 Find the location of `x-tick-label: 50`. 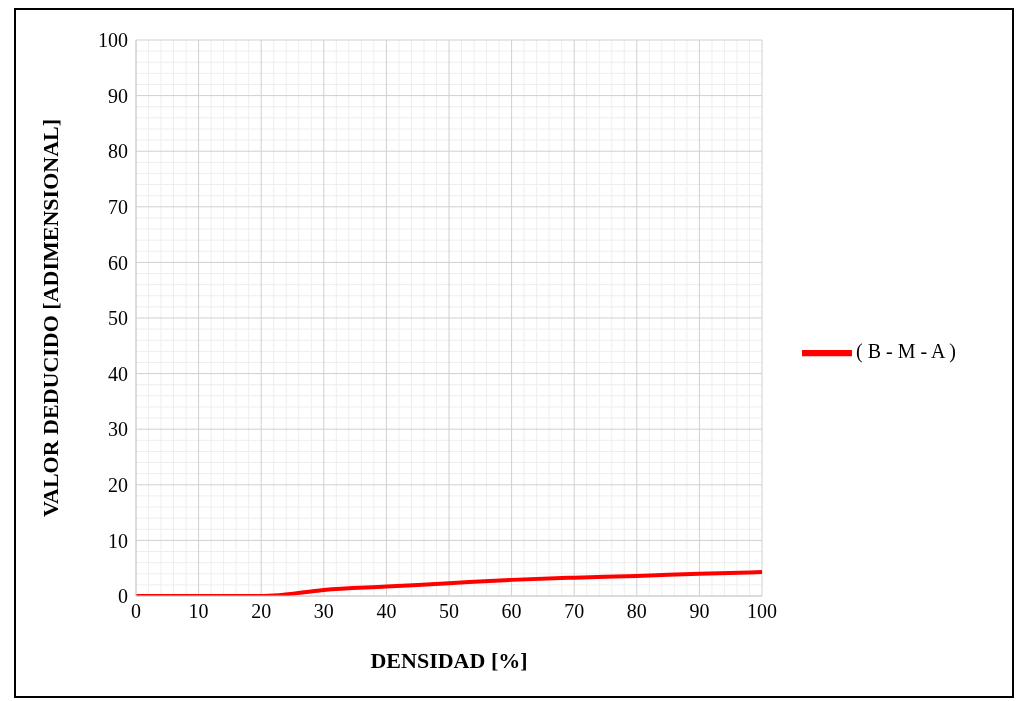

x-tick-label: 50 is located at coordinates (449, 611).